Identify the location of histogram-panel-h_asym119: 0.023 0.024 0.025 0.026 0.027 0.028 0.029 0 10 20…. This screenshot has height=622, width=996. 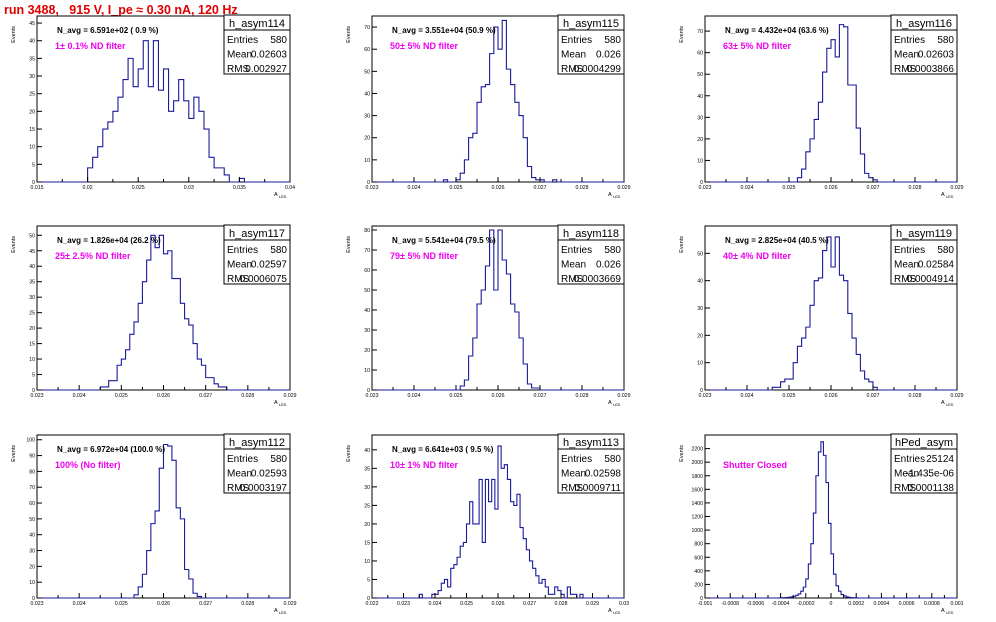
(821, 315).